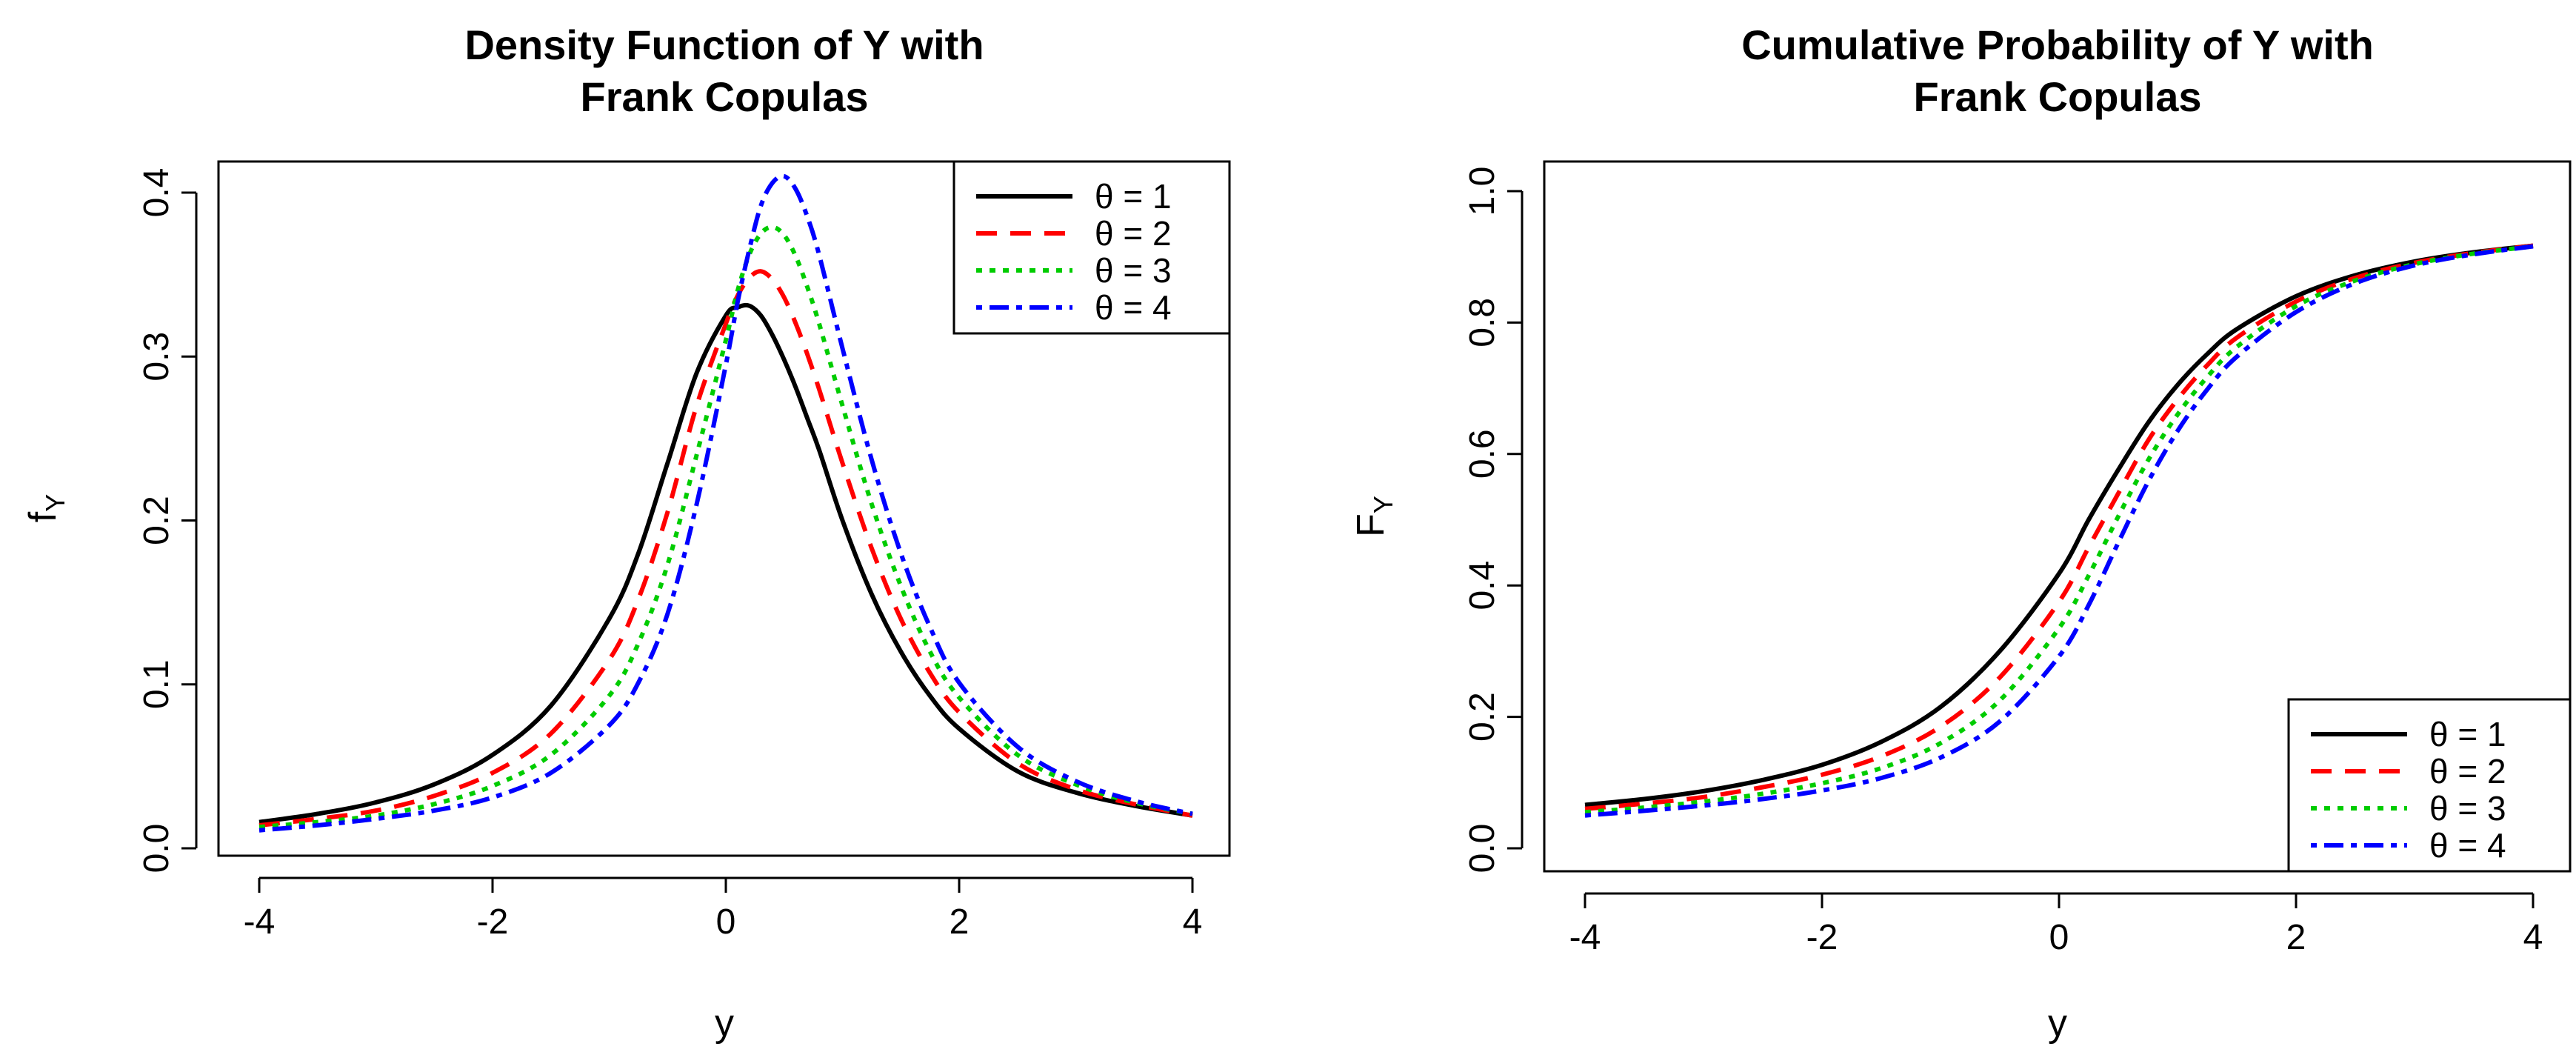 This screenshot has width=2576, height=1055. I want to click on density-y-tick-label: 0.3, so click(156, 357).